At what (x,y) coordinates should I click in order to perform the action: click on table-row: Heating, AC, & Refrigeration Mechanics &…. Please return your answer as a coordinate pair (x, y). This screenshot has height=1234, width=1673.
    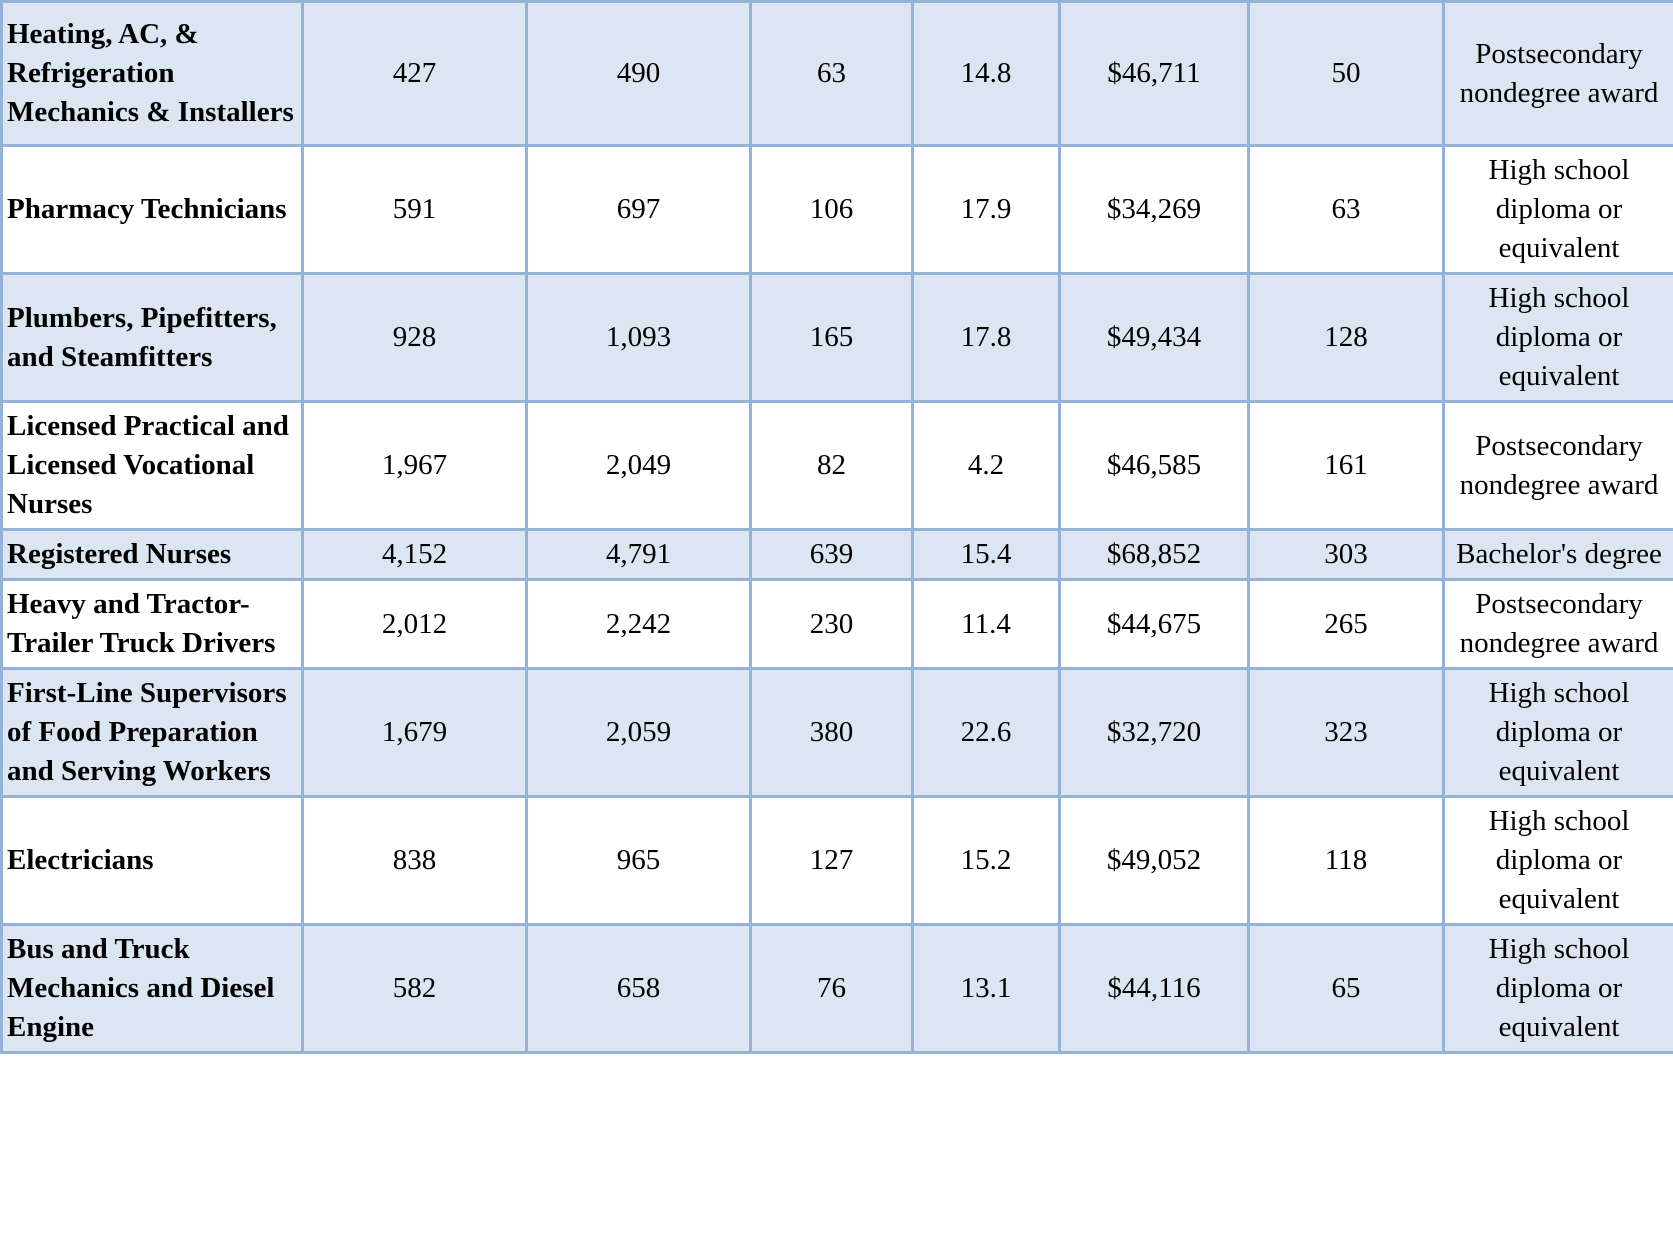
    Looking at the image, I should click on (836, 73).